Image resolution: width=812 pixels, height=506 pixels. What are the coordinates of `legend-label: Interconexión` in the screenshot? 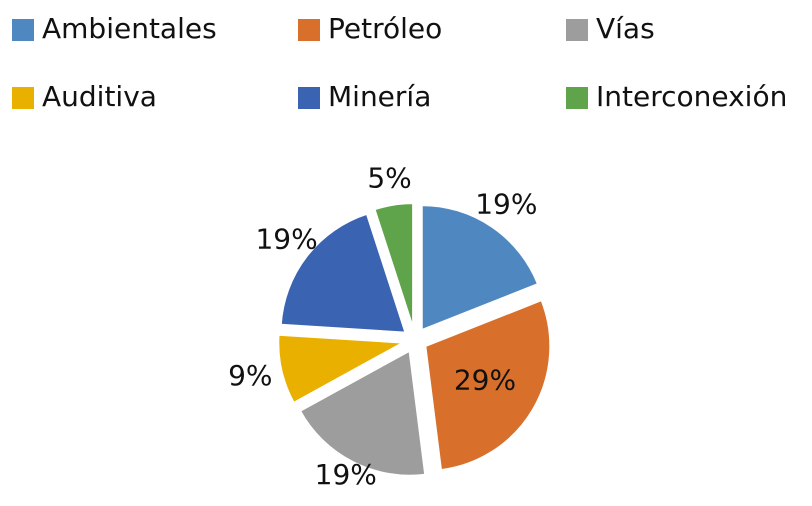 It's located at (691, 96).